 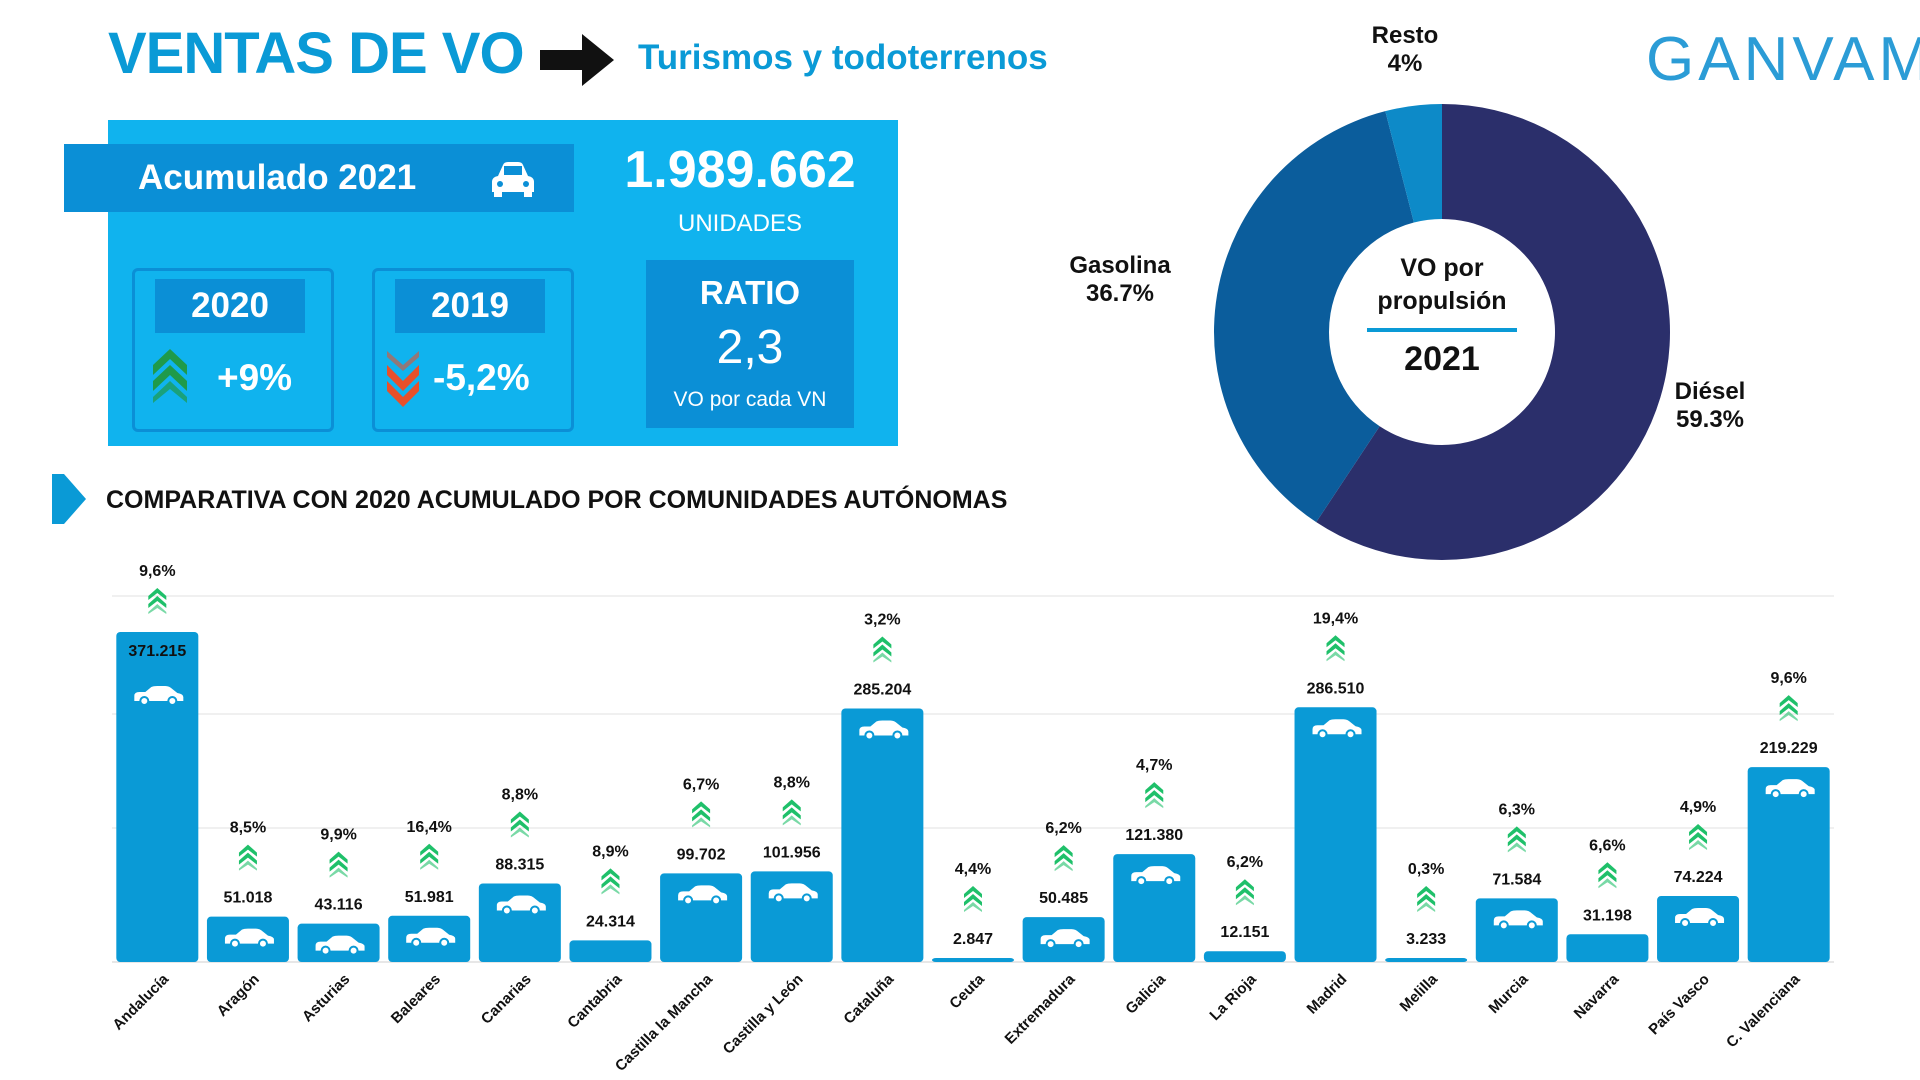 What do you see at coordinates (247, 898) in the screenshot?
I see `value-label: 51.018` at bounding box center [247, 898].